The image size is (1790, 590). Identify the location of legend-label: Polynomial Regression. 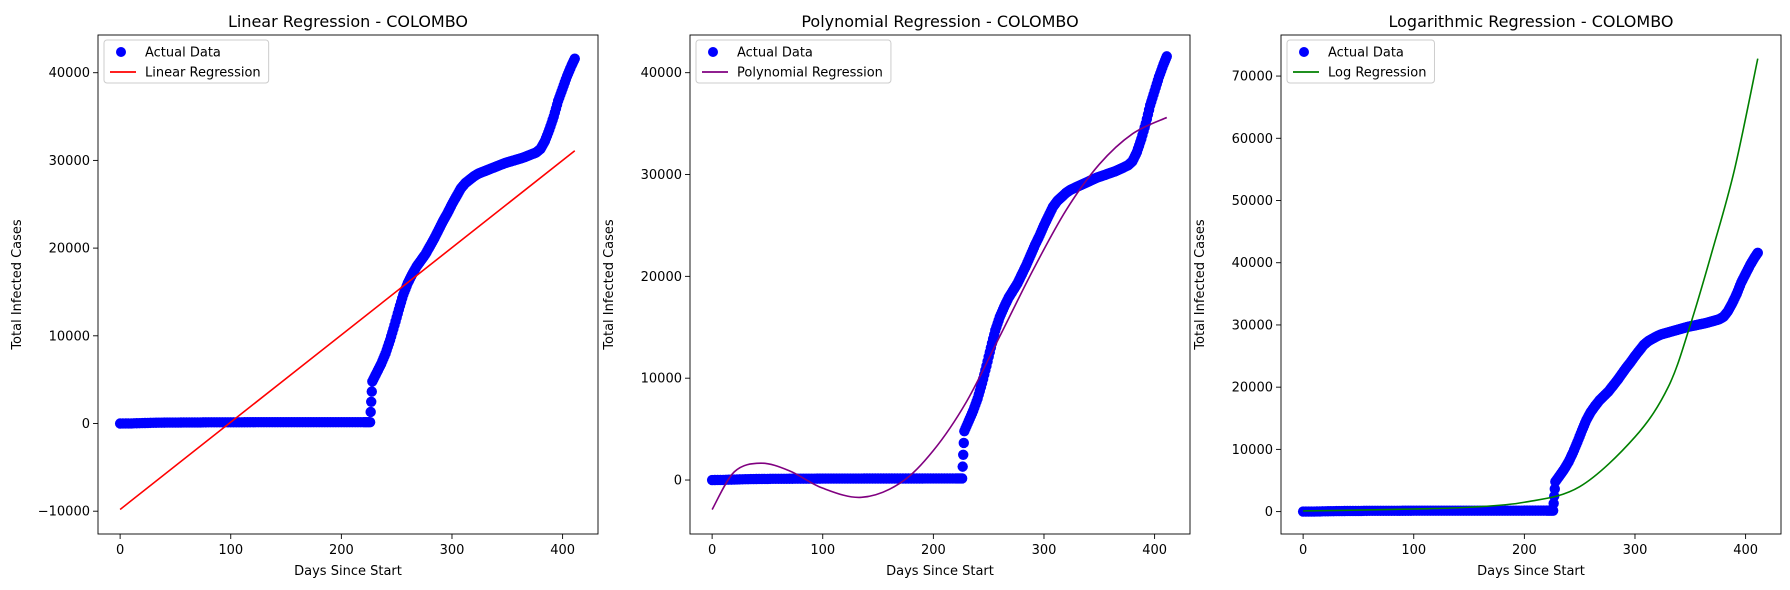
(810, 73).